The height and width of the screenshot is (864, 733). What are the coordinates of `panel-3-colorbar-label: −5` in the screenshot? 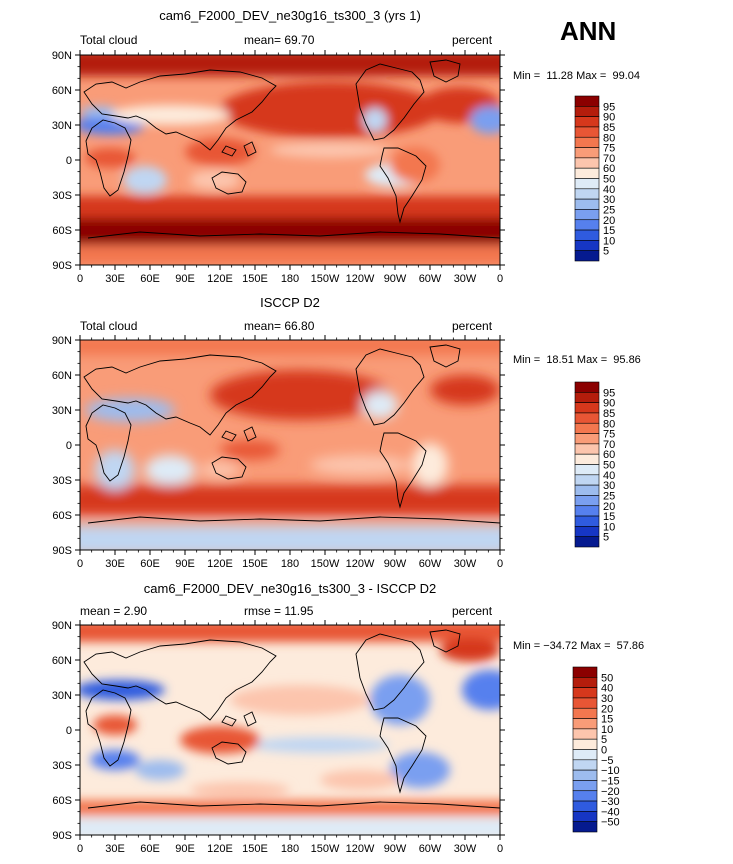 It's located at (607, 761).